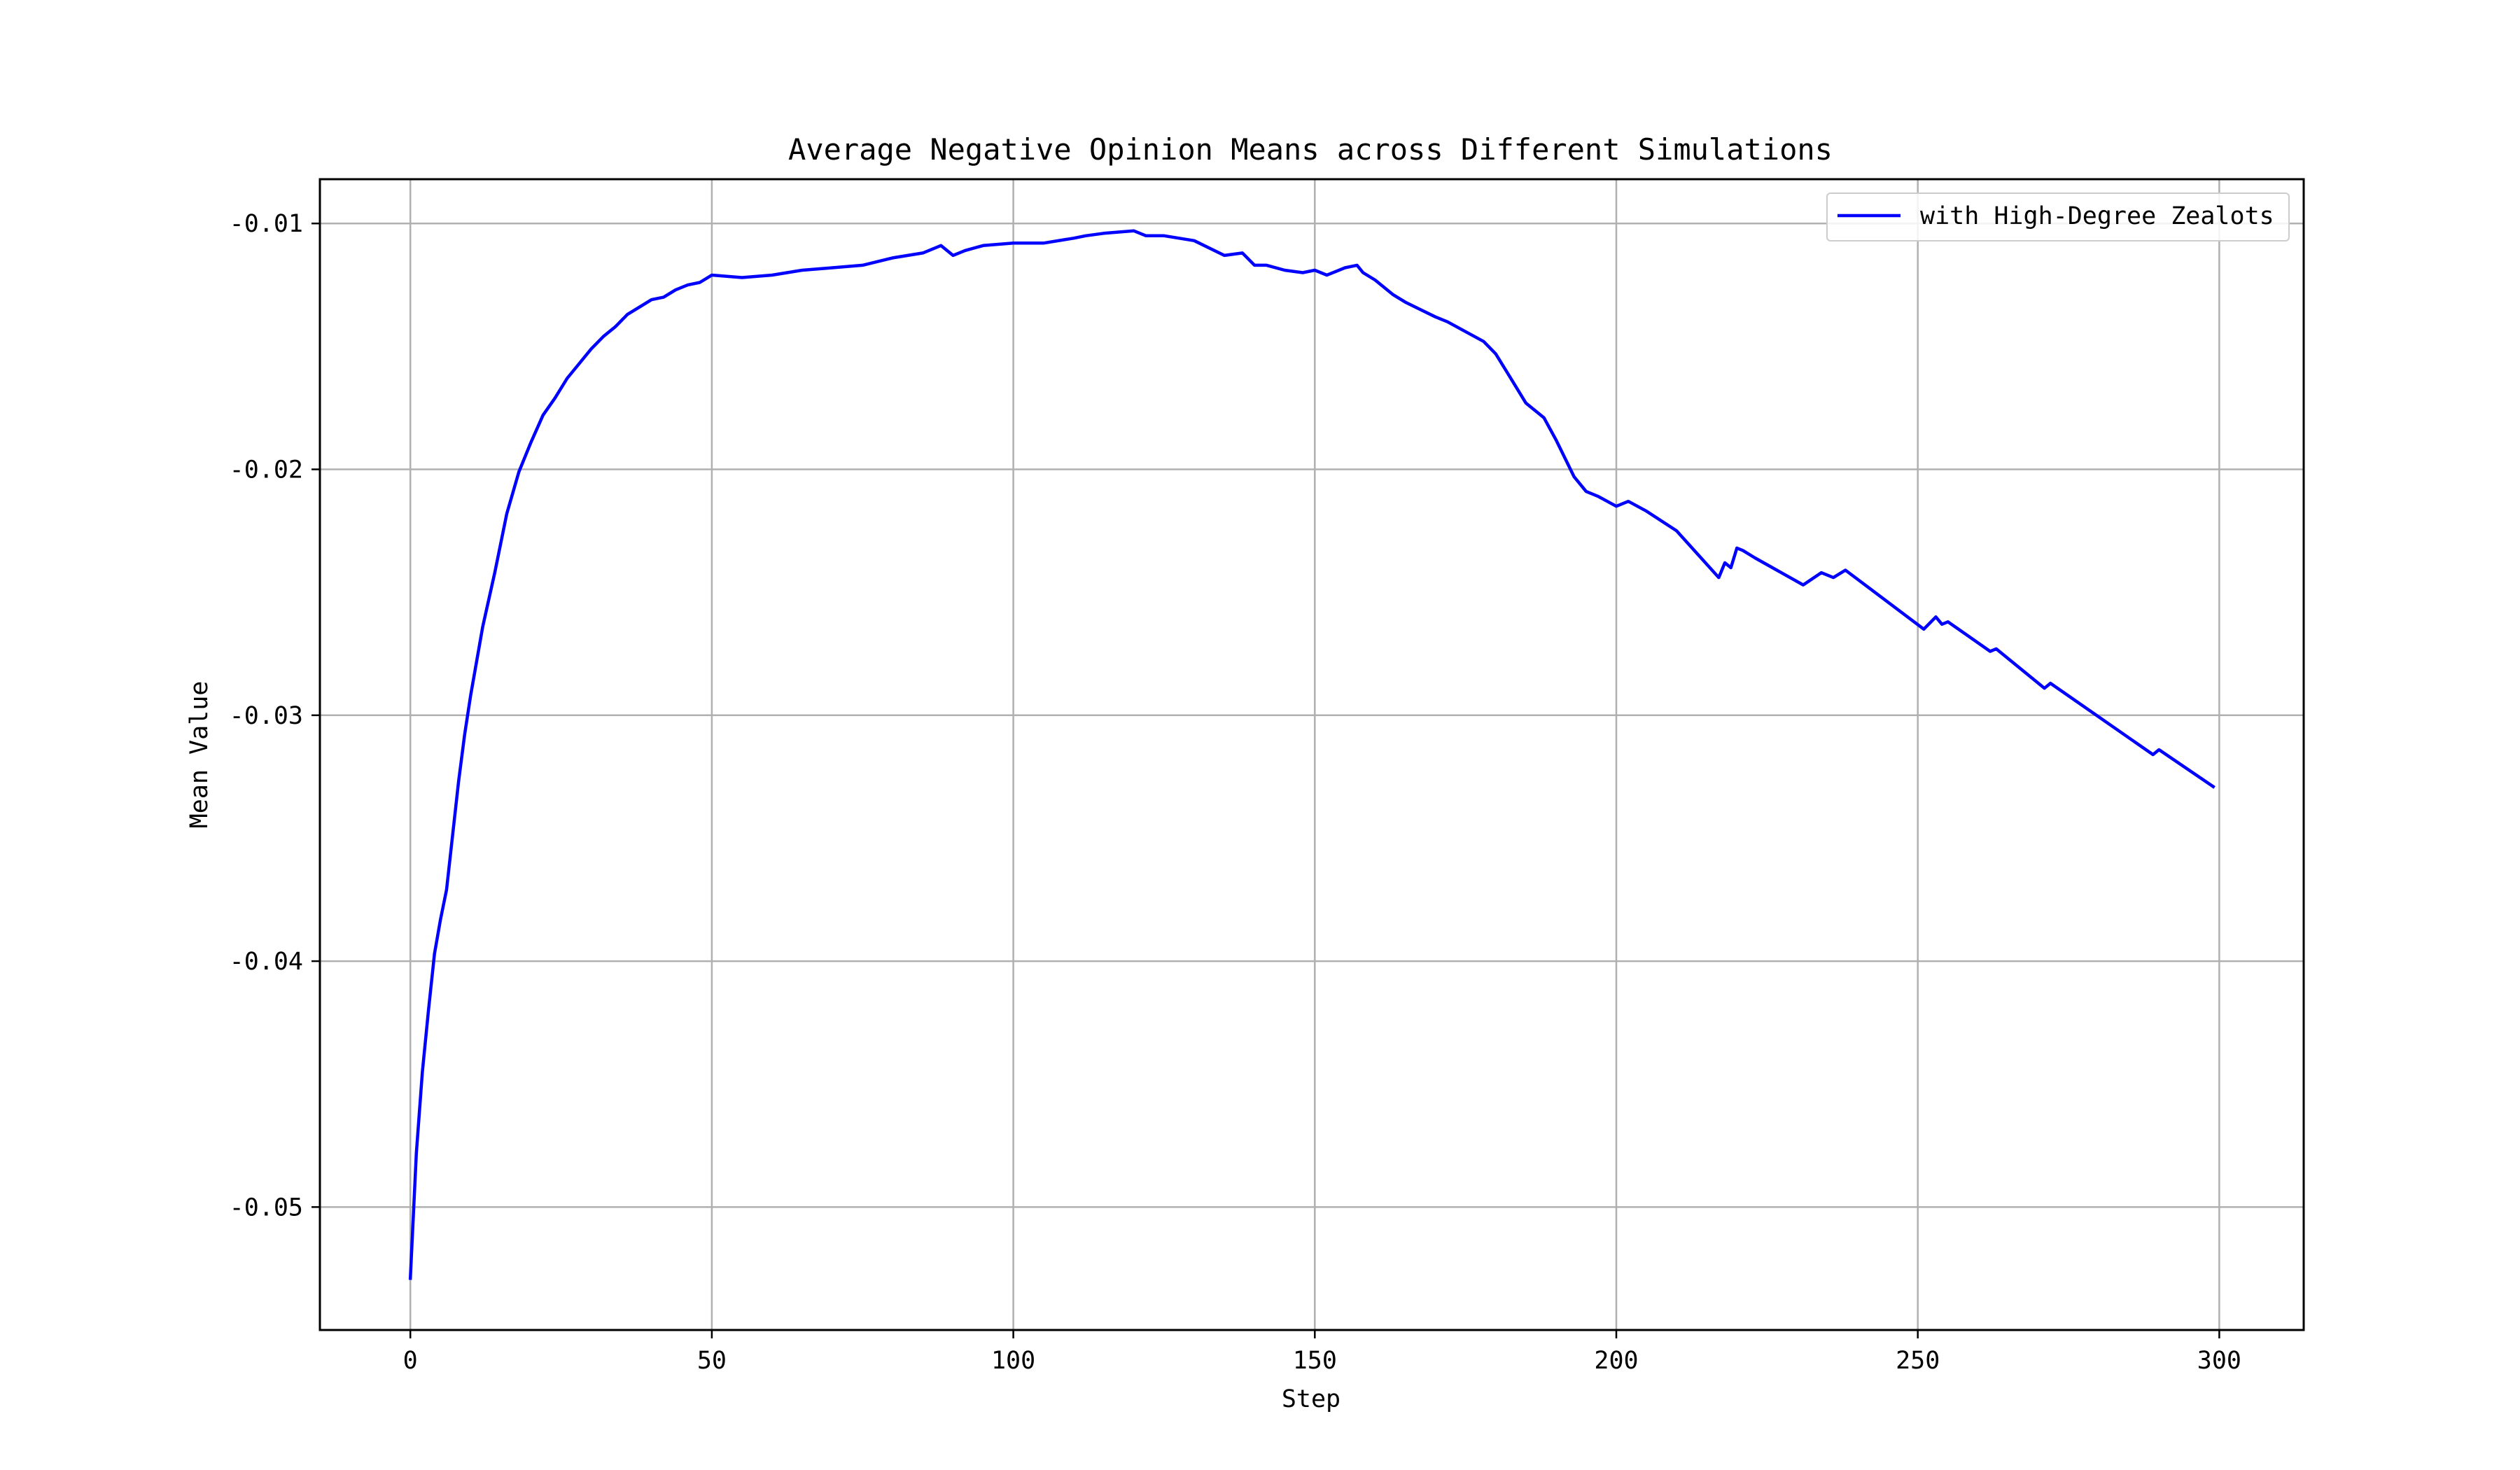 The image size is (2520, 1470). Describe the element at coordinates (266, 962) in the screenshot. I see `y-tick-label: -0.04` at that location.